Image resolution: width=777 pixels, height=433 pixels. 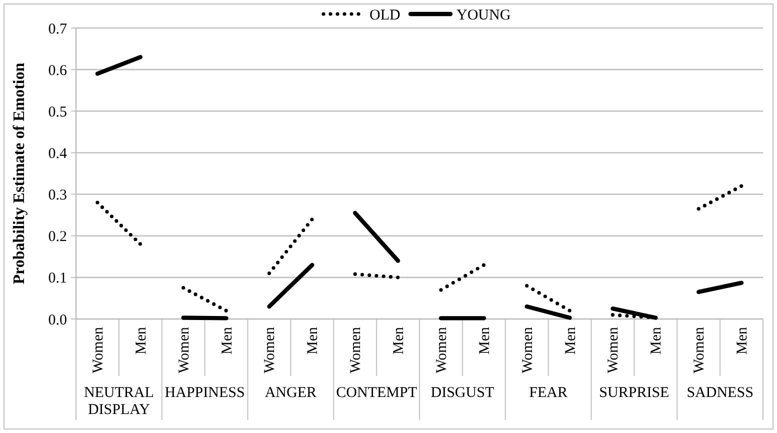 I want to click on y-tick-label: 0.0, so click(x=57, y=320).